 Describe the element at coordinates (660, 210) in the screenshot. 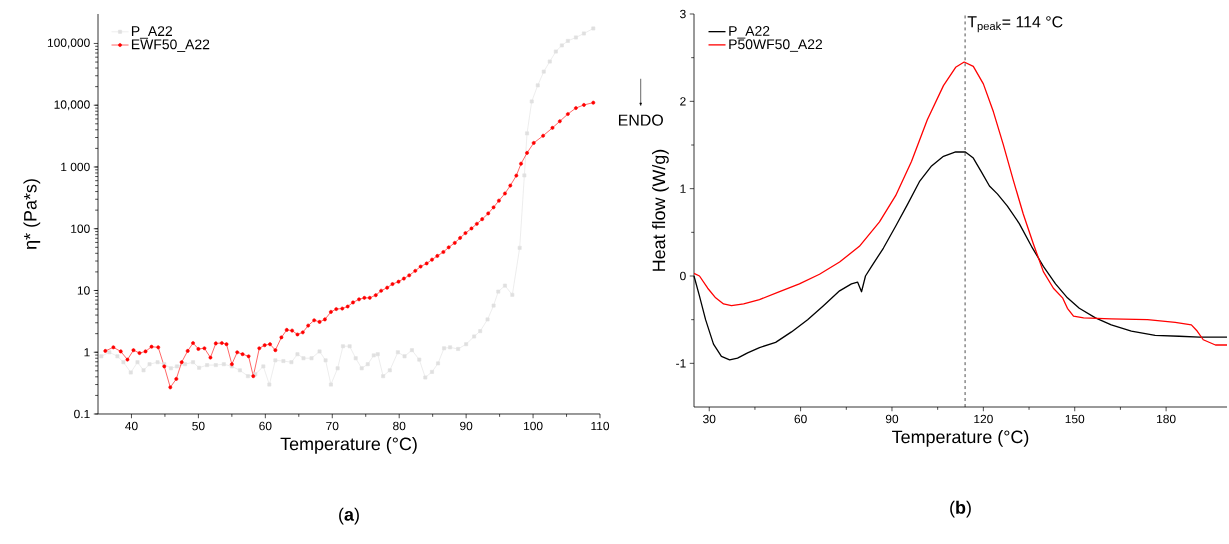

I see `y-axis-title: Heat flow (W/g)` at that location.